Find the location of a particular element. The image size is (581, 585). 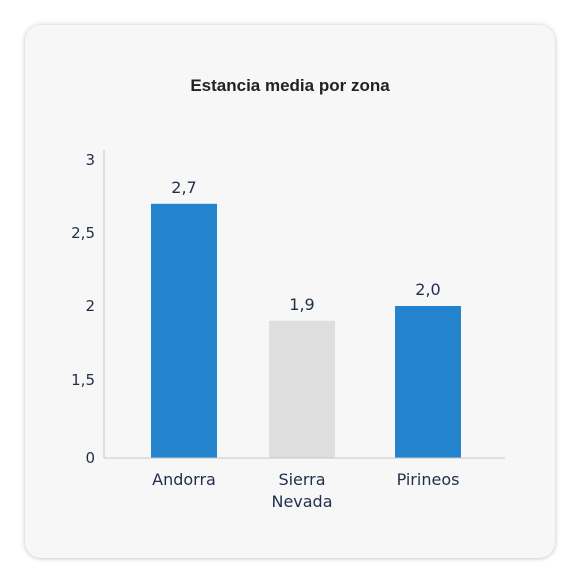

data-label: 2,7 is located at coordinates (183, 187).